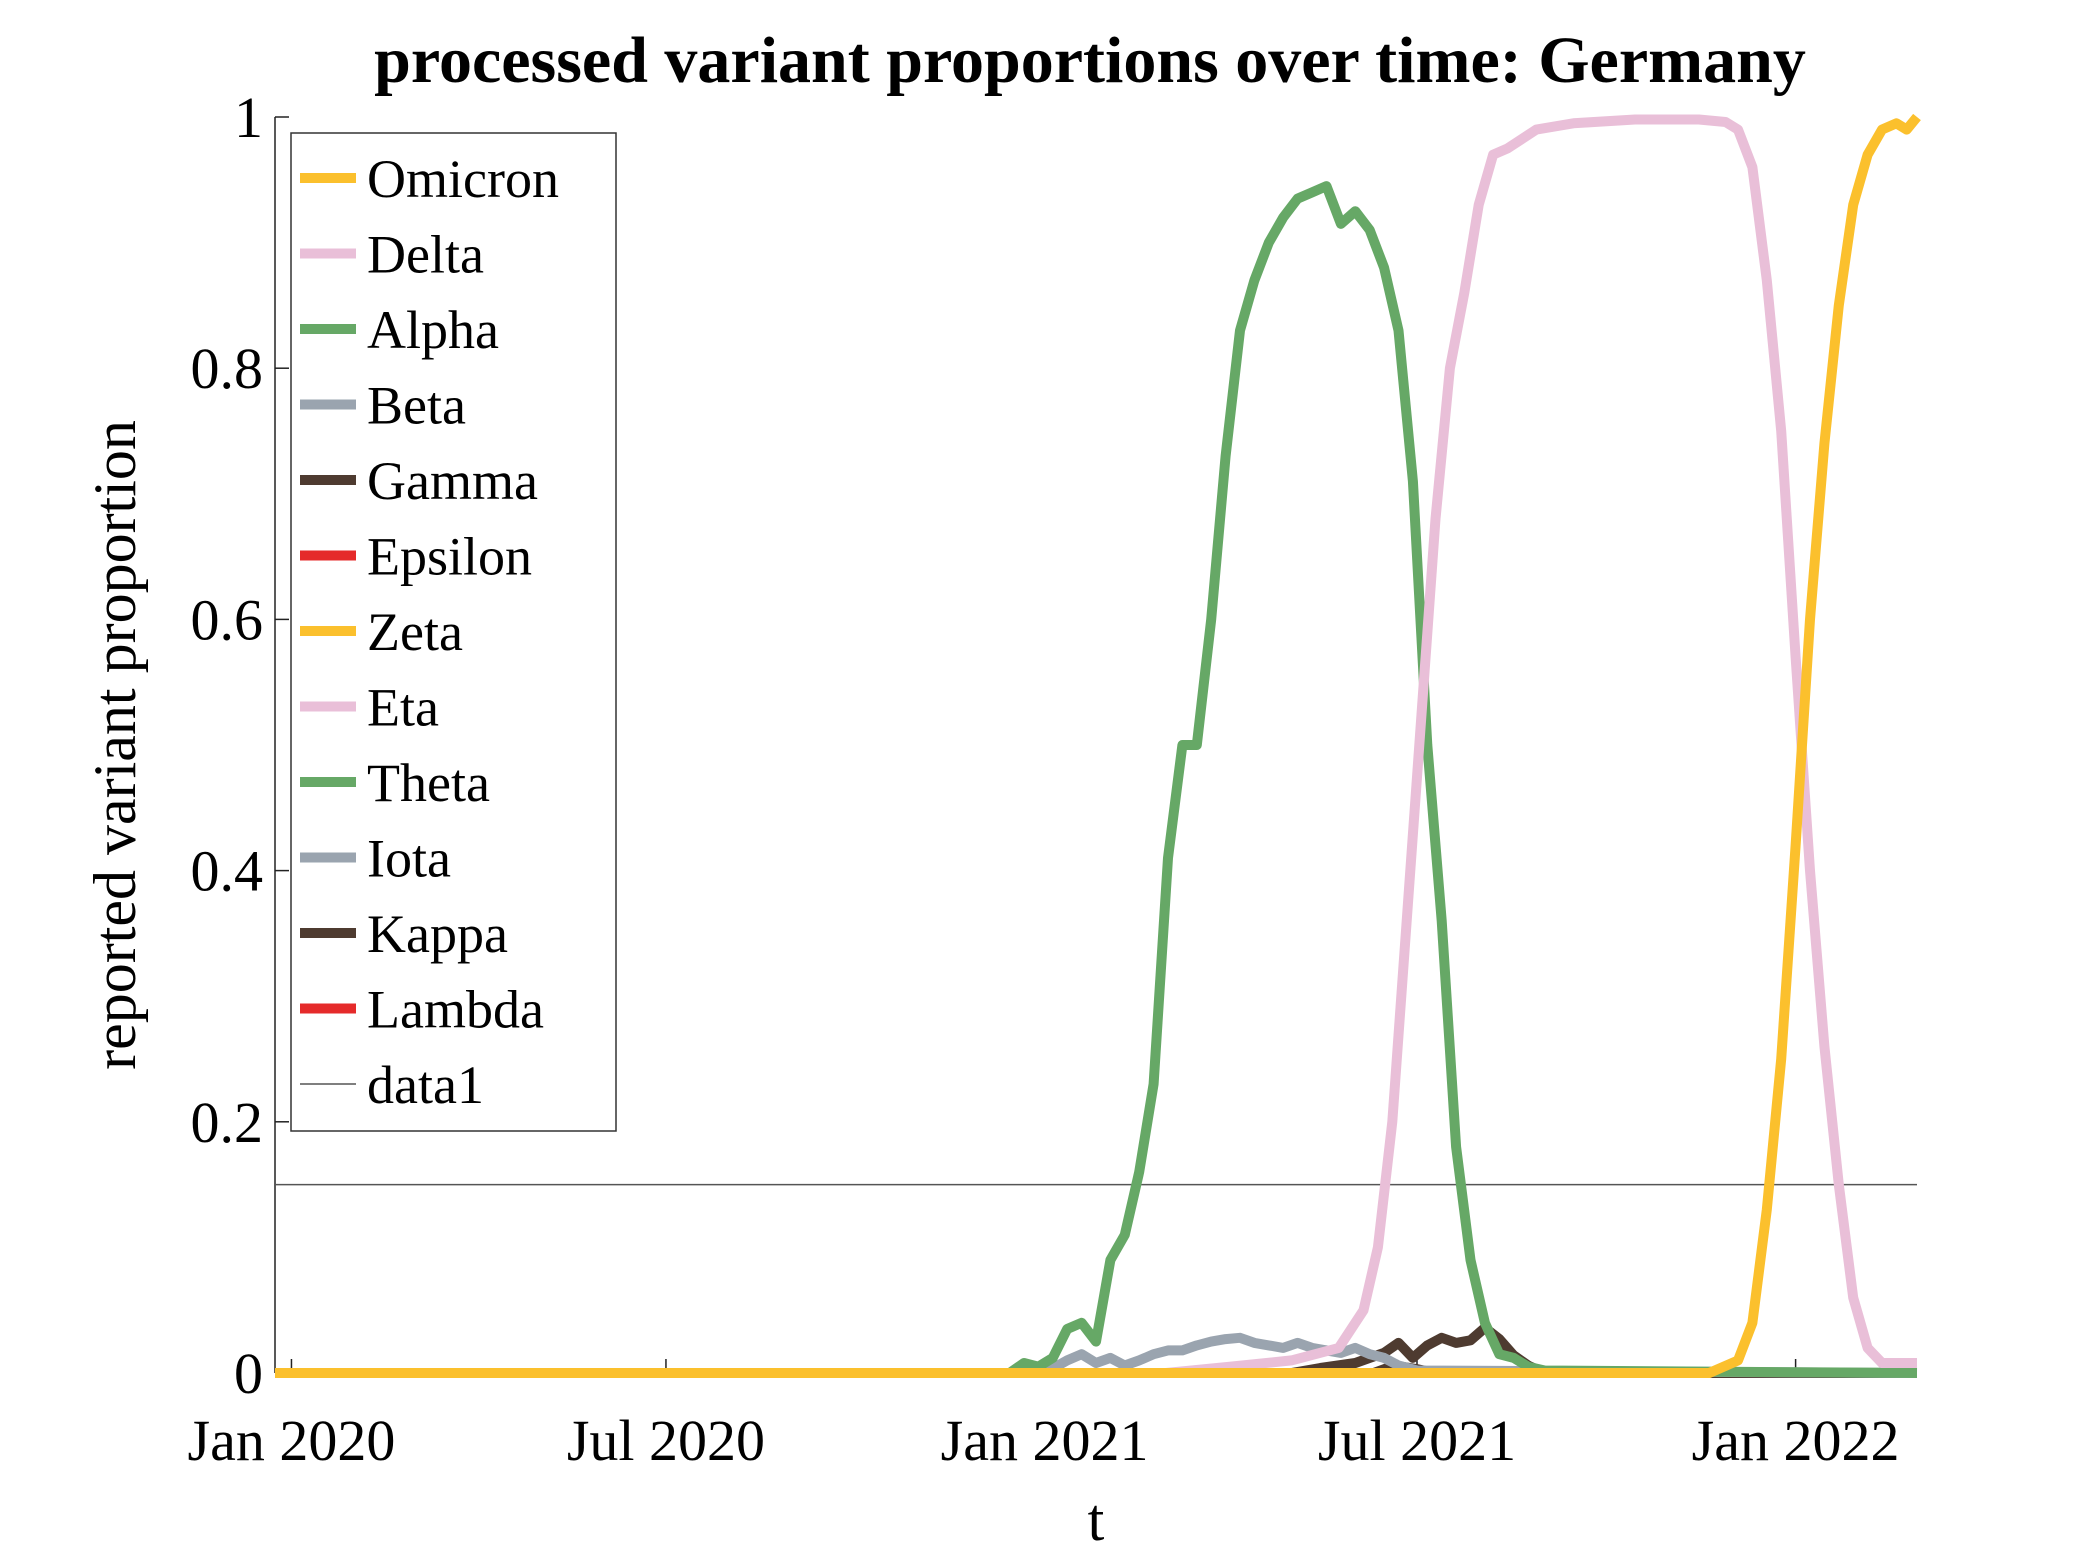 The width and height of the screenshot is (2083, 1546). I want to click on y-tick-label: 0, so click(248, 1373).